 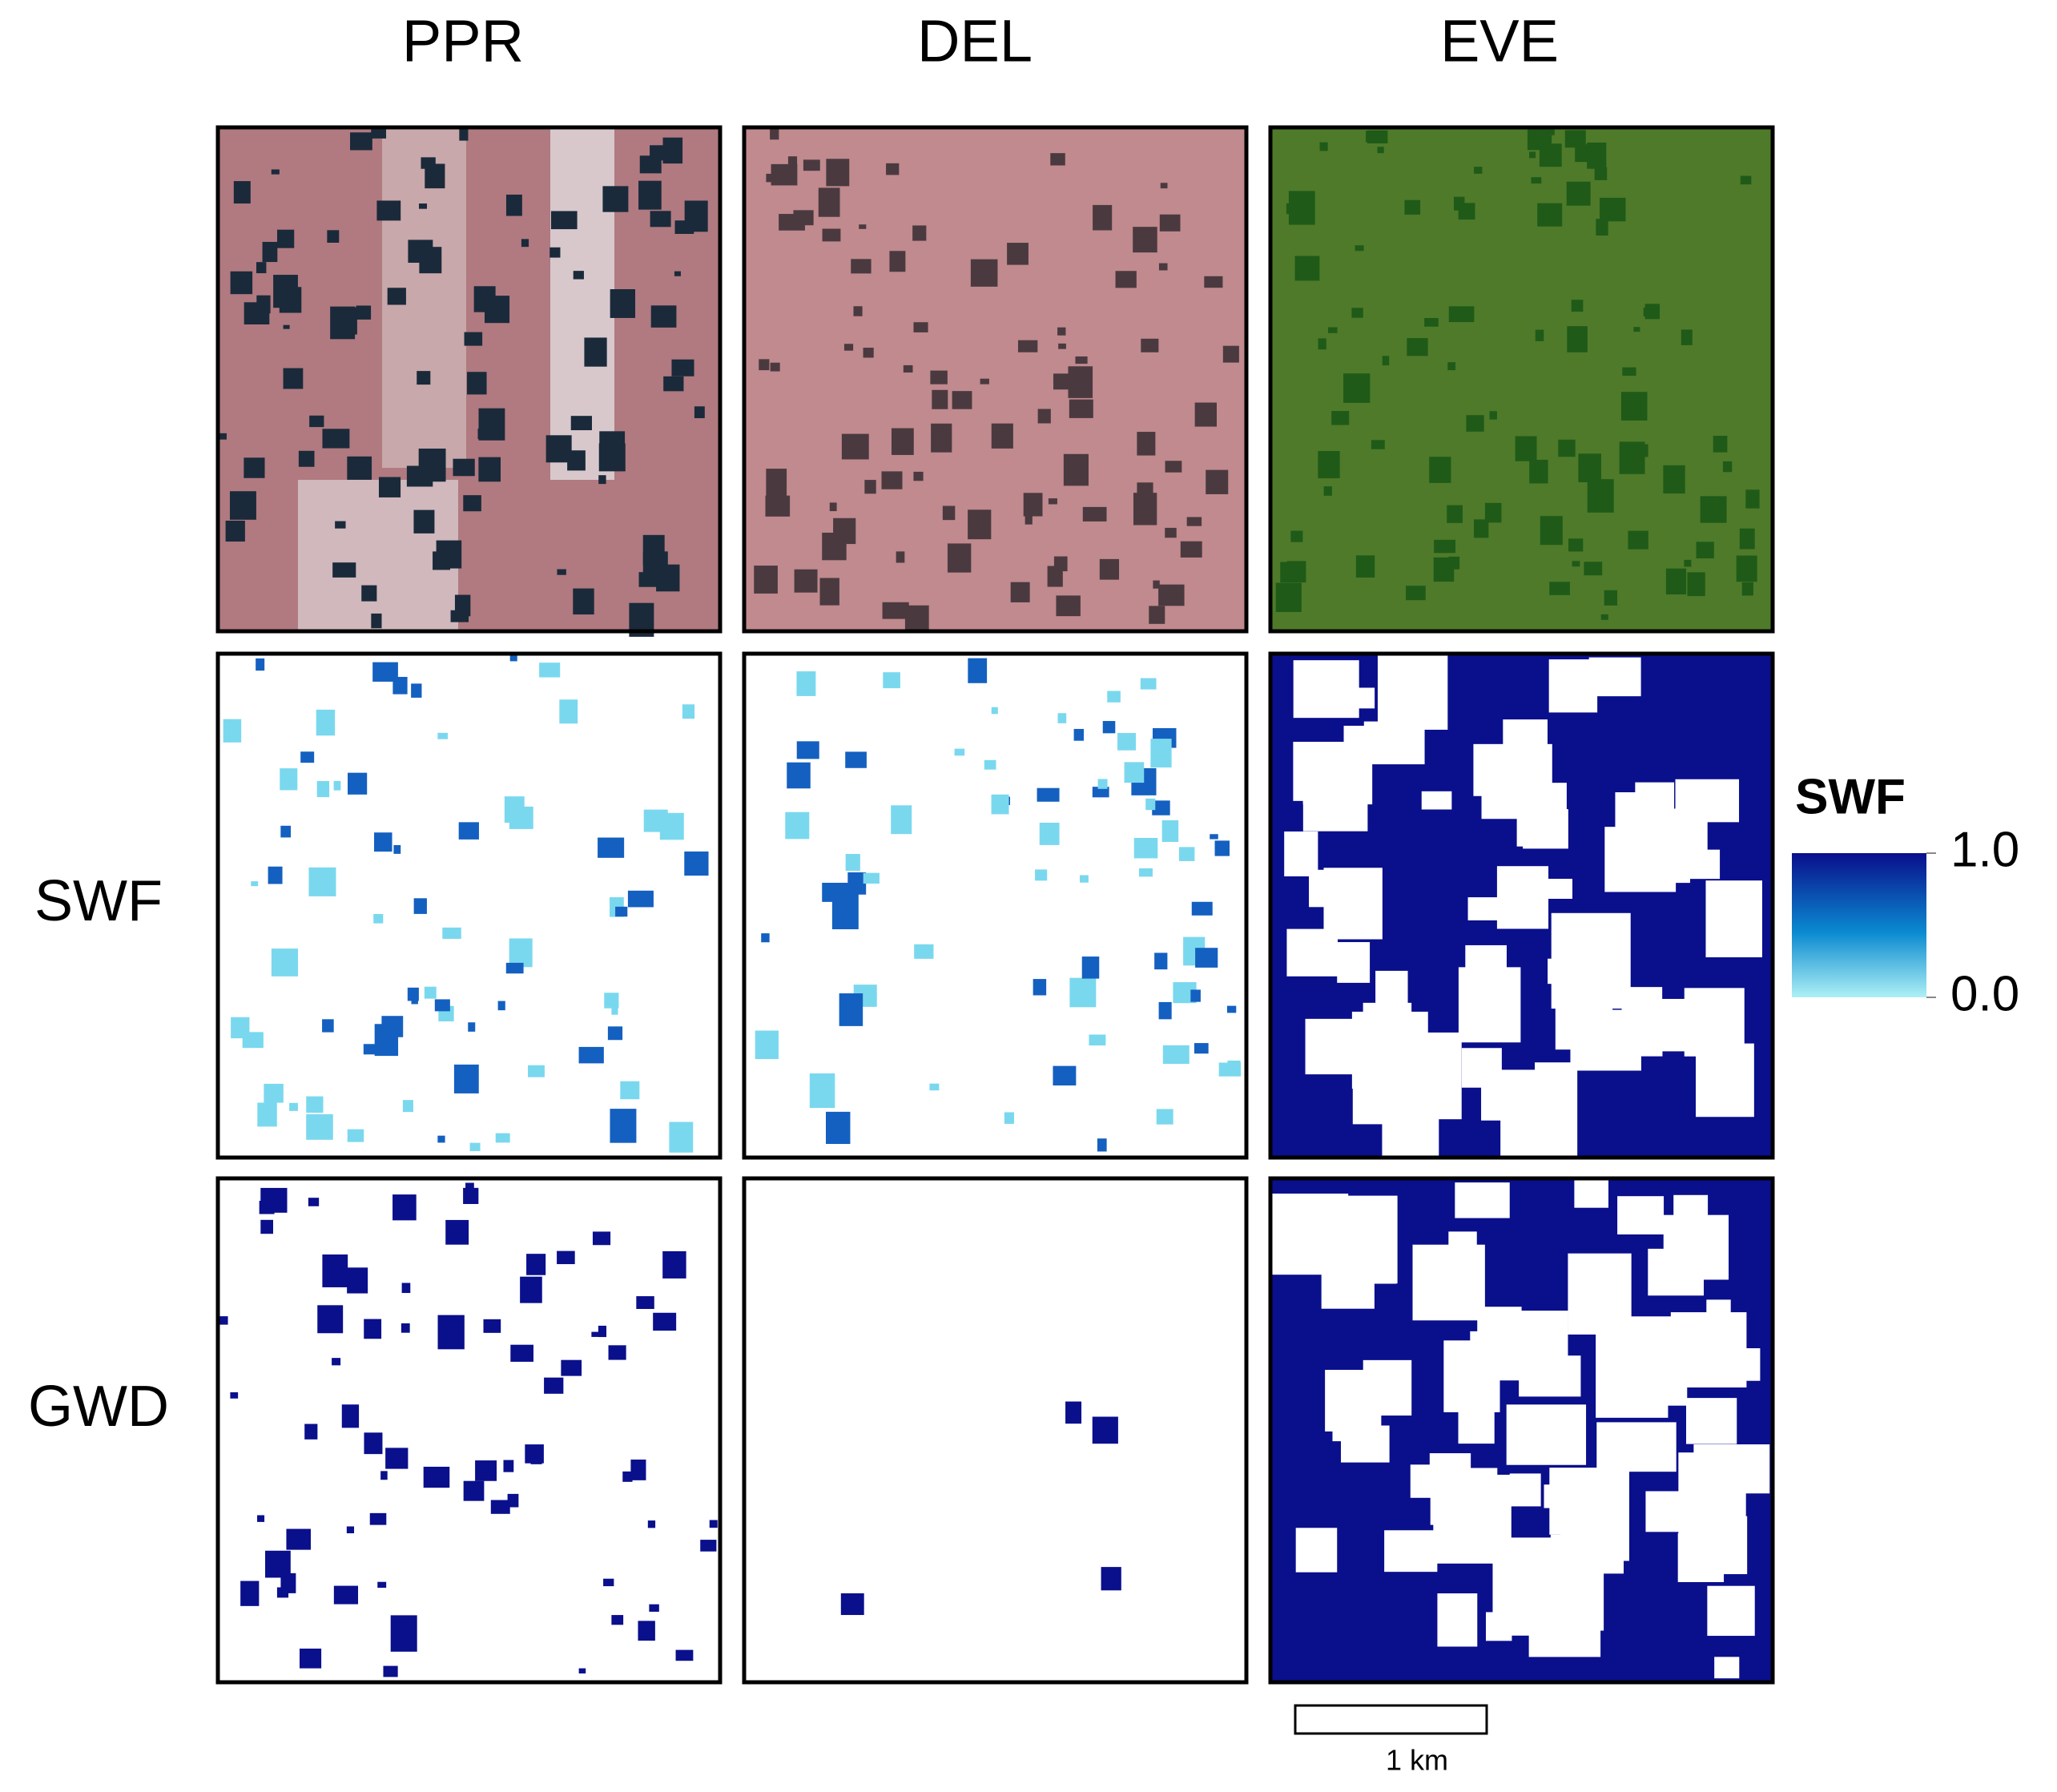 What do you see at coordinates (1984, 850) in the screenshot?
I see `colorbar-tick-label: 1.0` at bounding box center [1984, 850].